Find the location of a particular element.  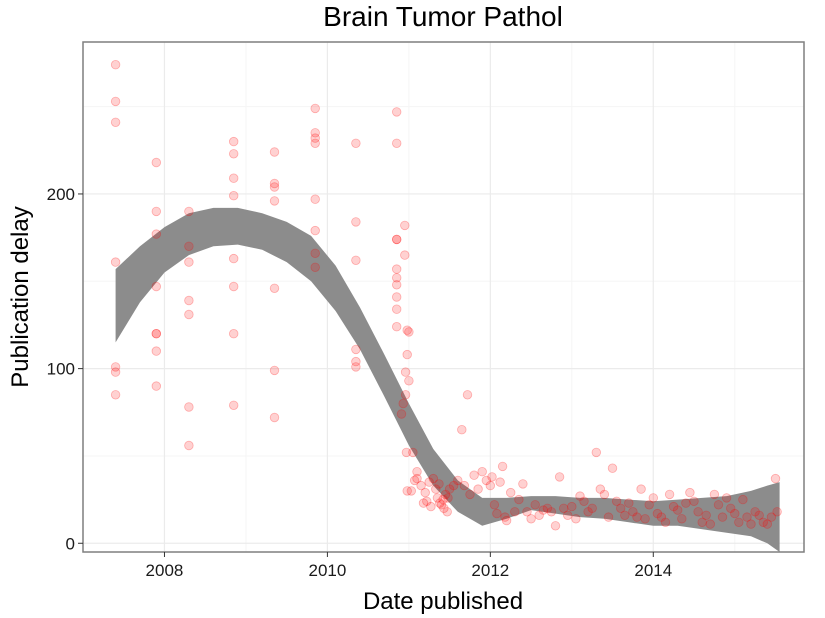

x-tick-label: 2012 is located at coordinates (490, 570).